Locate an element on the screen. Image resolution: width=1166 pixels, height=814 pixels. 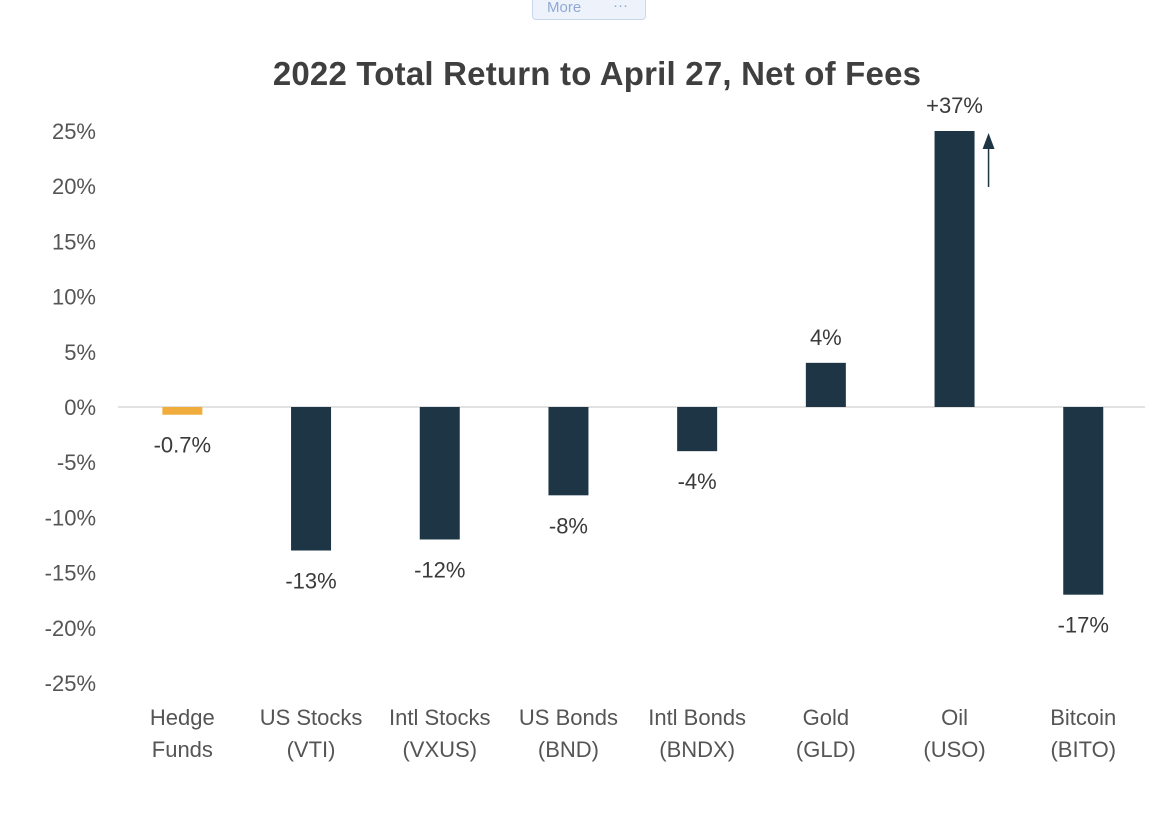
x-tick-label: Intl Bonds is located at coordinates (697, 717).